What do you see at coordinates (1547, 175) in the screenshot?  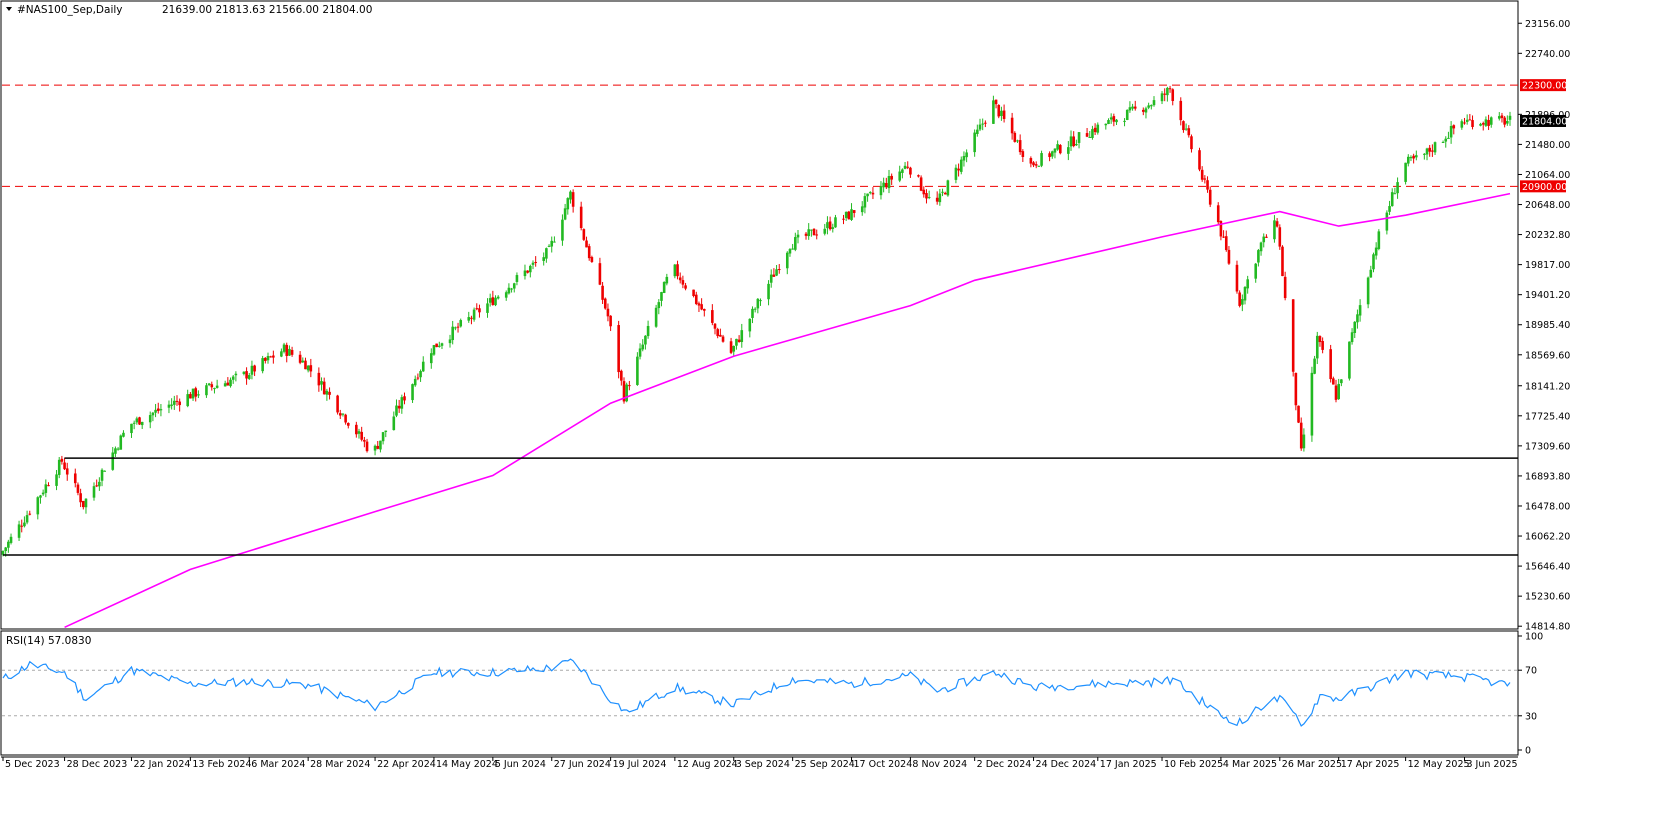 I see `price-tick-label: 21064.00` at bounding box center [1547, 175].